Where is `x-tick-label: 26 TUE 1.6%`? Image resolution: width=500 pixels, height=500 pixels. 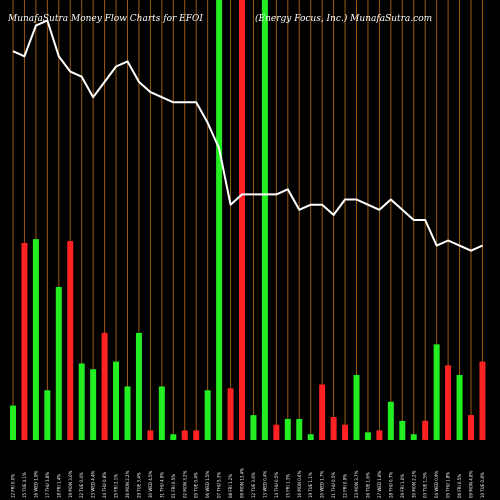 x-tick-label: 26 TUE 1.6% is located at coordinates (367, 485).